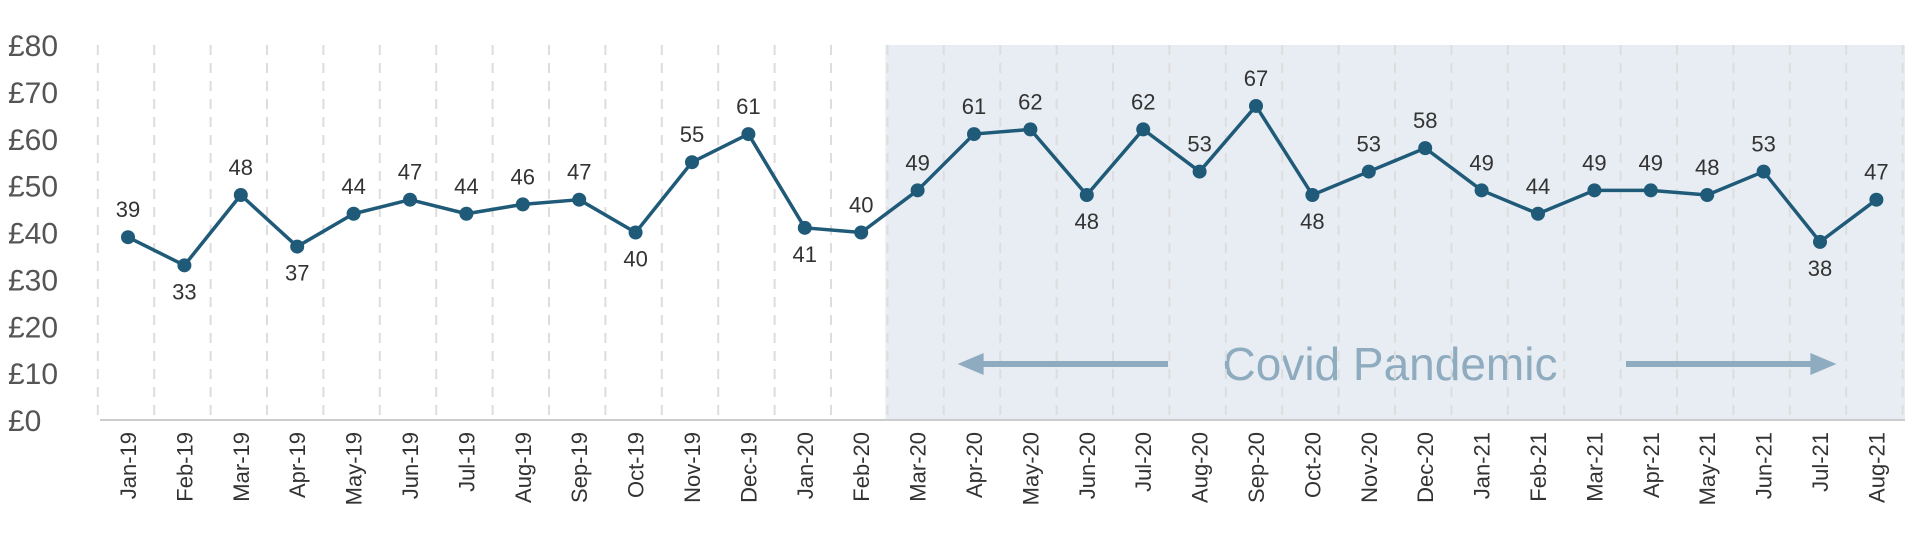 Image resolution: width=1920 pixels, height=546 pixels. What do you see at coordinates (1369, 467) in the screenshot?
I see `x-tick-label: Nov-20` at bounding box center [1369, 467].